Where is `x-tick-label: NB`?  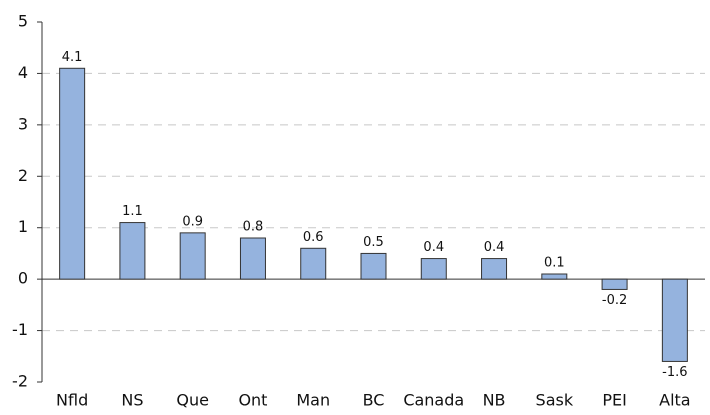
x-tick-label: NB is located at coordinates (494, 400).